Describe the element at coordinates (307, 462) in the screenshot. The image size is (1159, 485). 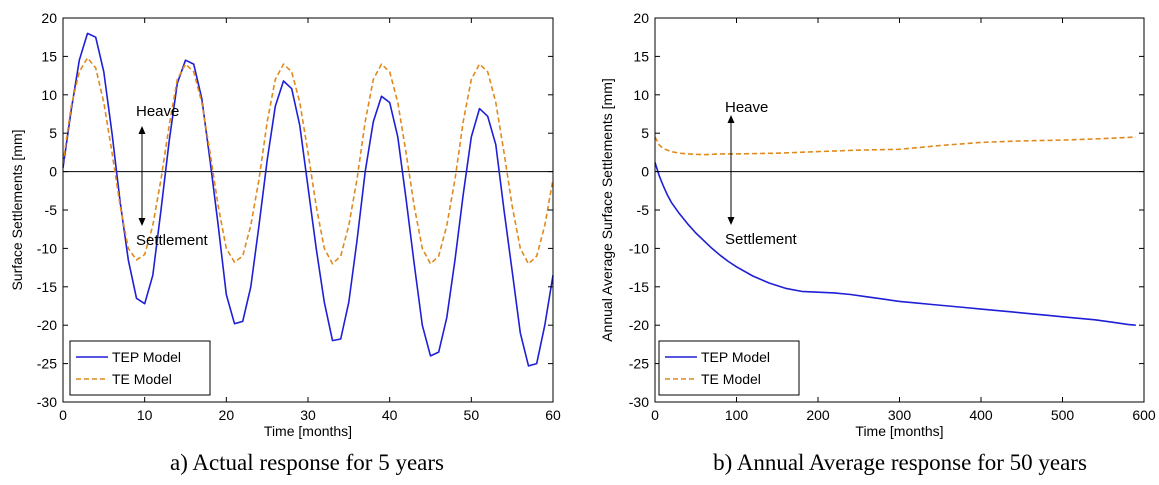
I see `figure-caption: a) Actual response for 5 years` at that location.